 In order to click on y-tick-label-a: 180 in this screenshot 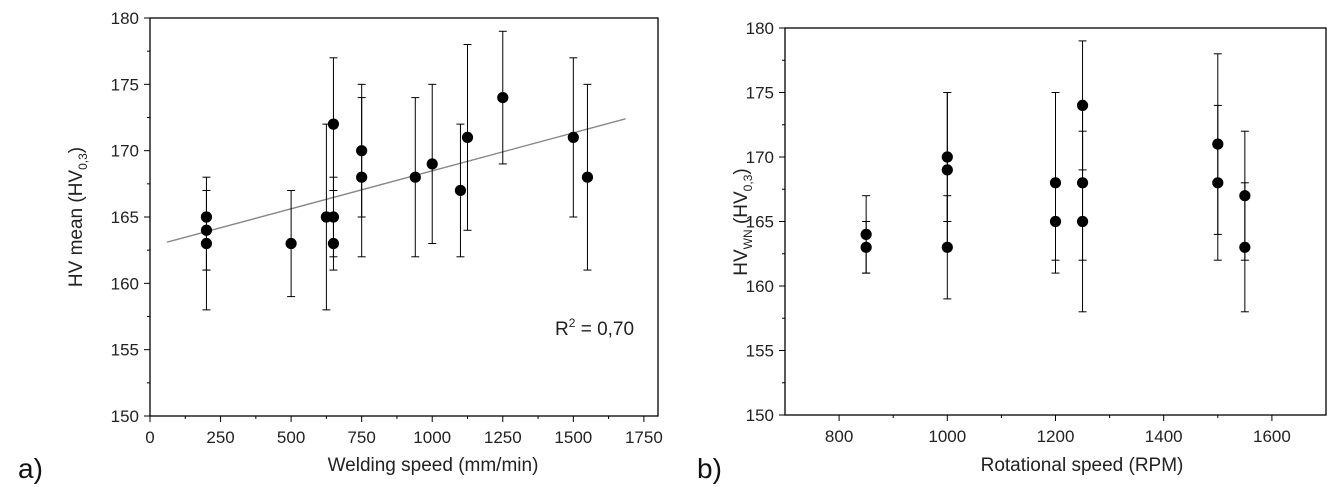, I will do `click(125, 18)`.